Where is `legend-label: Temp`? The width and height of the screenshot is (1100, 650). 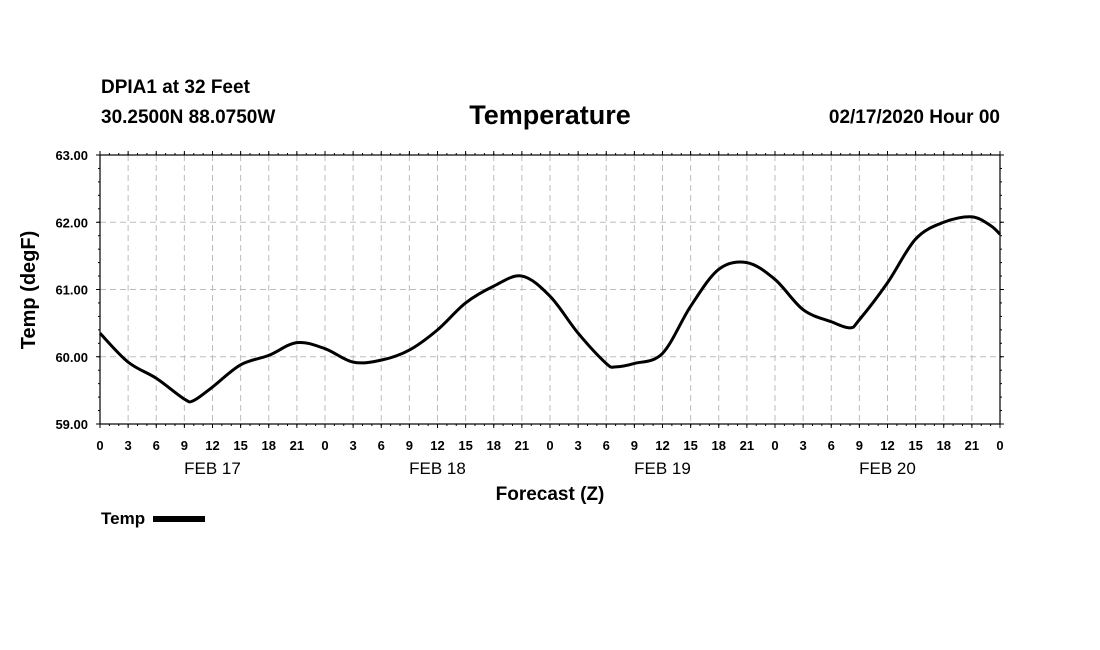
legend-label: Temp is located at coordinates (123, 518).